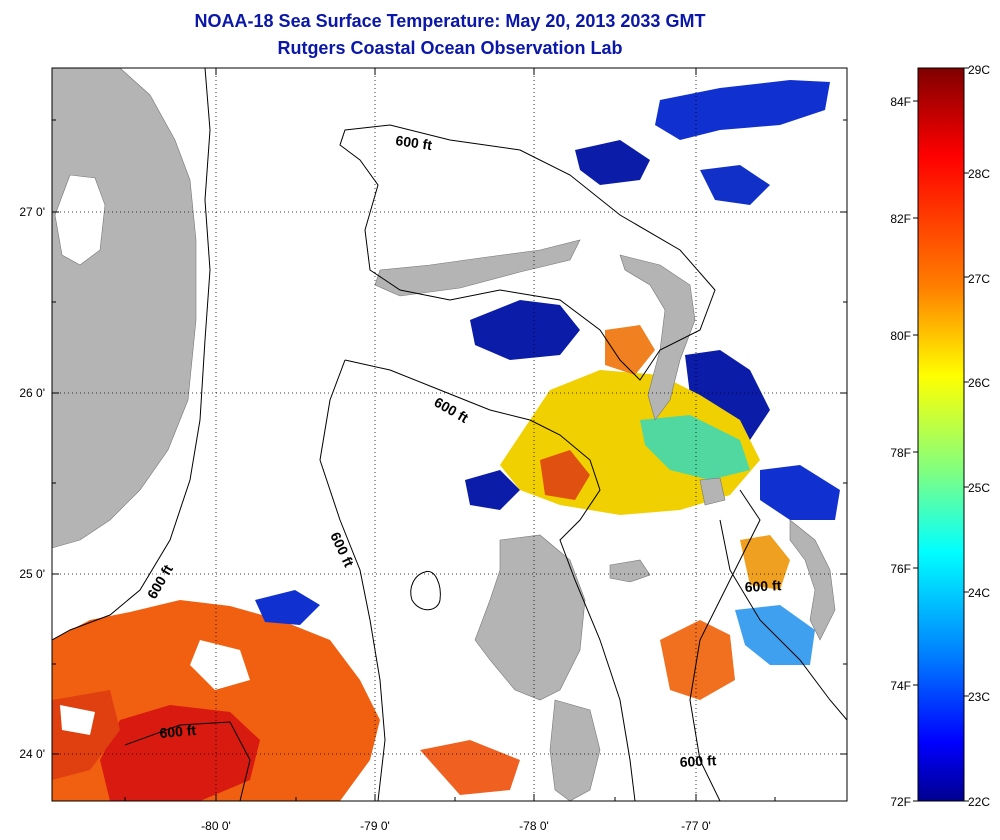 The image size is (1000, 840). I want to click on colorbar-f-78: 78F, so click(900, 453).